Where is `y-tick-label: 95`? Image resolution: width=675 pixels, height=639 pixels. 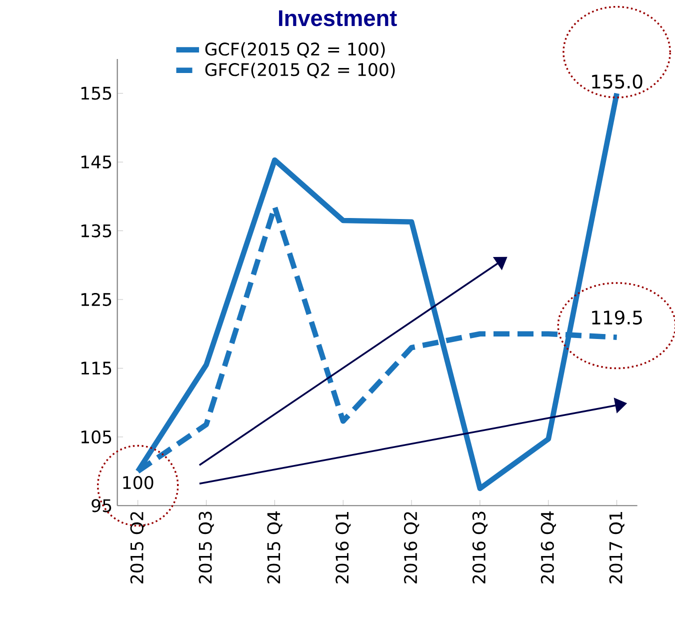 y-tick-label: 95 is located at coordinates (102, 505).